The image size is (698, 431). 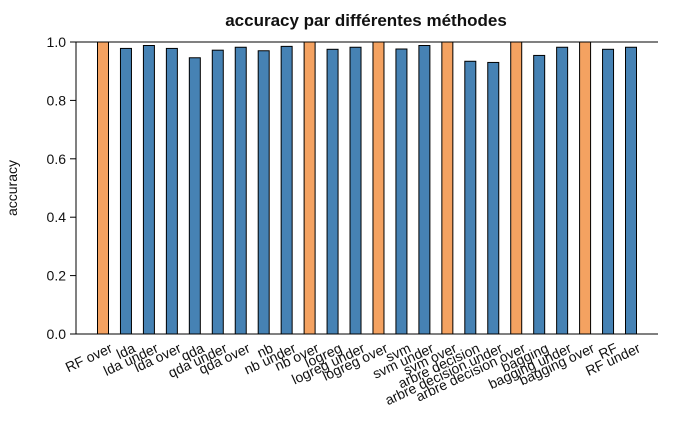 What do you see at coordinates (57, 159) in the screenshot?
I see `y-tick-label: 0.6` at bounding box center [57, 159].